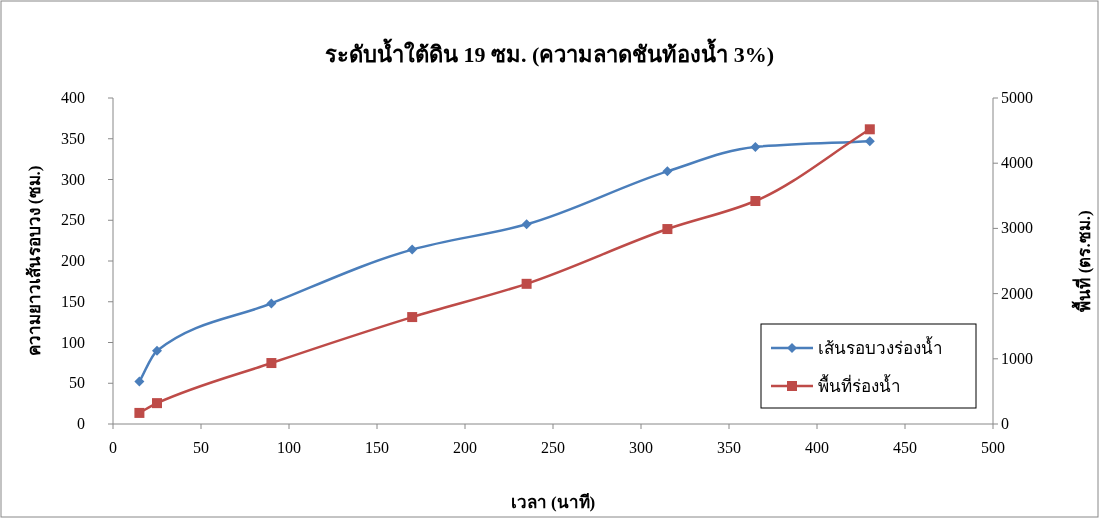  What do you see at coordinates (905, 447) in the screenshot?
I see `x-tick-label: 450` at bounding box center [905, 447].